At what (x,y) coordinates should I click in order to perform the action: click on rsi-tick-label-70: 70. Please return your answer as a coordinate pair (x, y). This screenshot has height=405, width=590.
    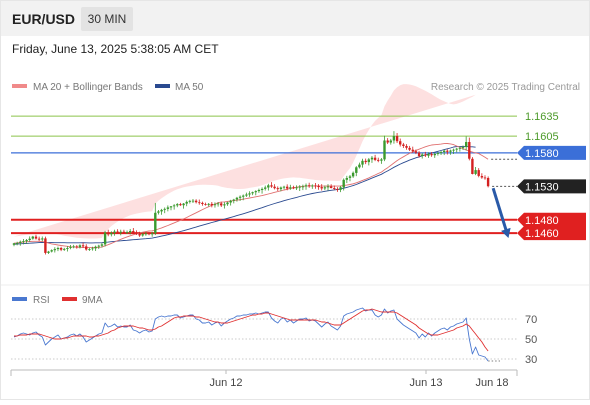
    Looking at the image, I should click on (531, 320).